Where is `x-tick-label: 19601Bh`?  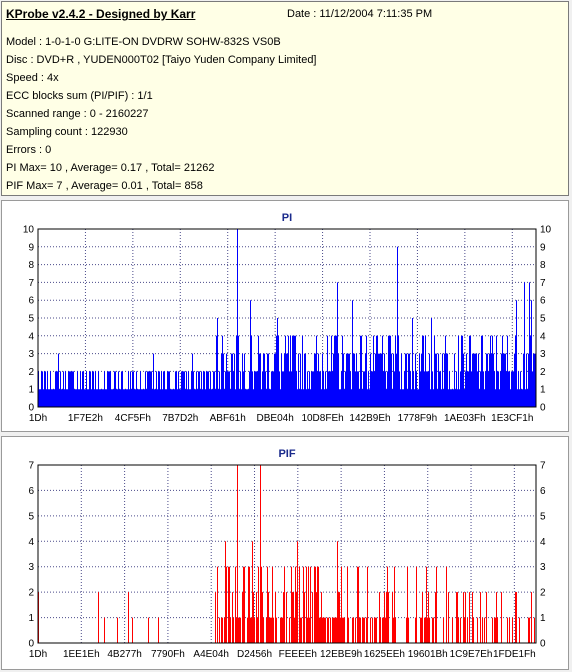 x-tick-label: 19601Bh is located at coordinates (428, 654).